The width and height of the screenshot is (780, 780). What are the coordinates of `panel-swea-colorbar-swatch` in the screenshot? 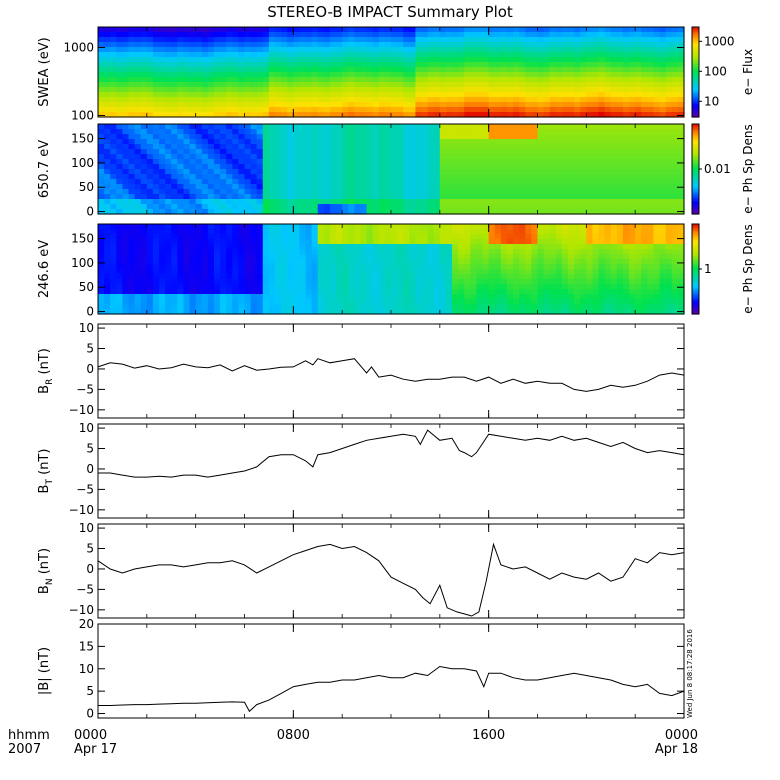 It's located at (695, 109).